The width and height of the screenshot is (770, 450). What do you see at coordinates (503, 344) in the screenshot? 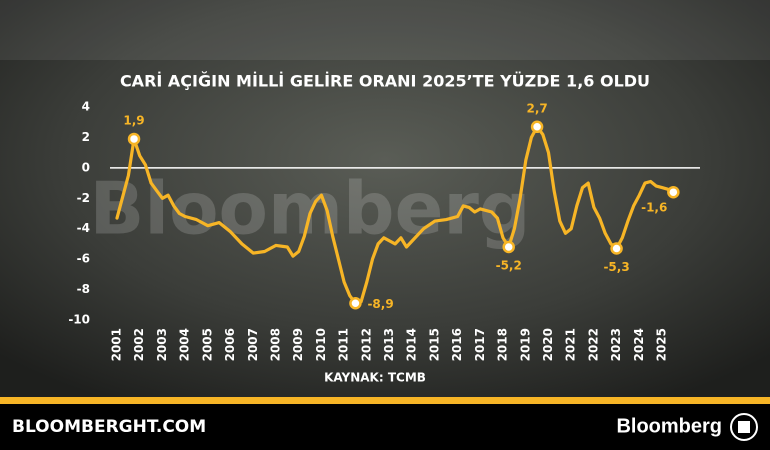
I see `x-tick-label: 2018` at bounding box center [503, 344].